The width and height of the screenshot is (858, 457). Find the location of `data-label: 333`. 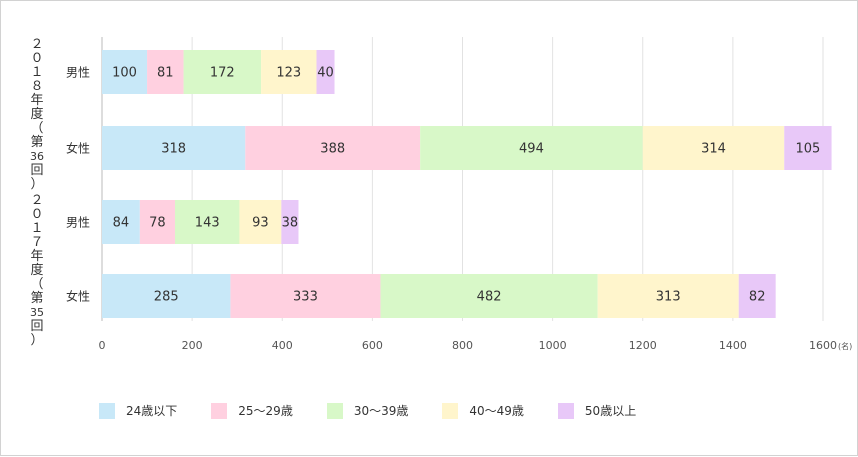

data-label: 333 is located at coordinates (305, 297).